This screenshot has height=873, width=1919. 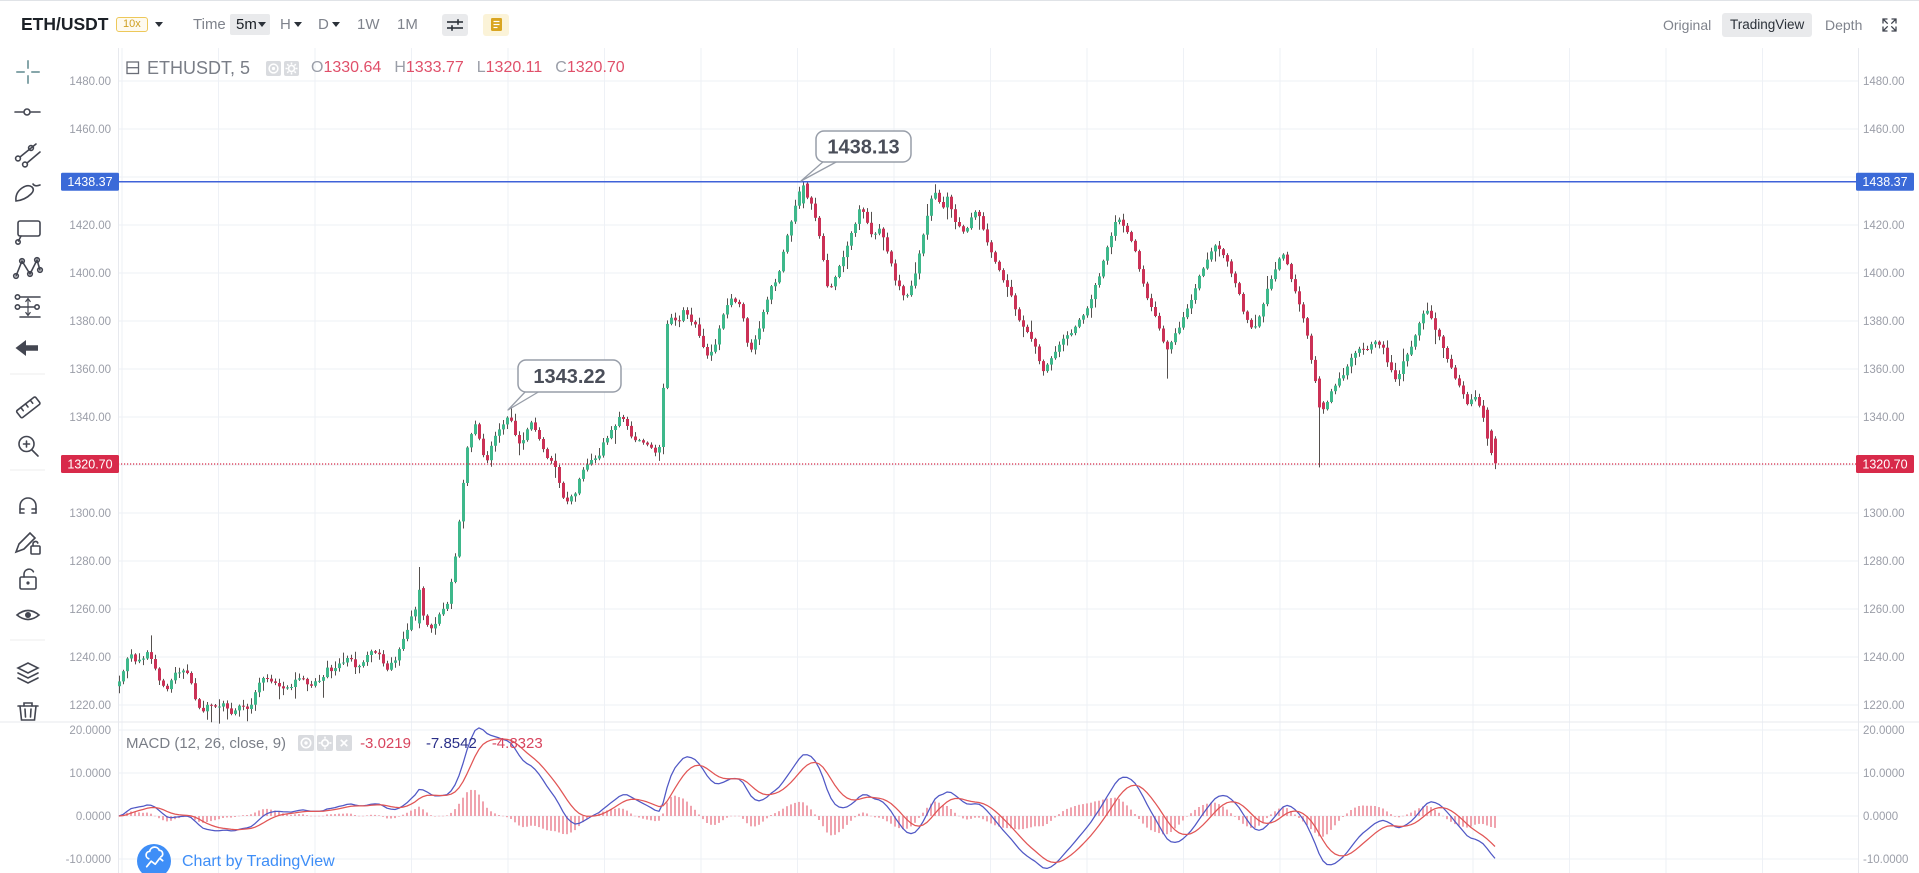 I want to click on svg-text: Chart by TradingView, so click(x=258, y=861).